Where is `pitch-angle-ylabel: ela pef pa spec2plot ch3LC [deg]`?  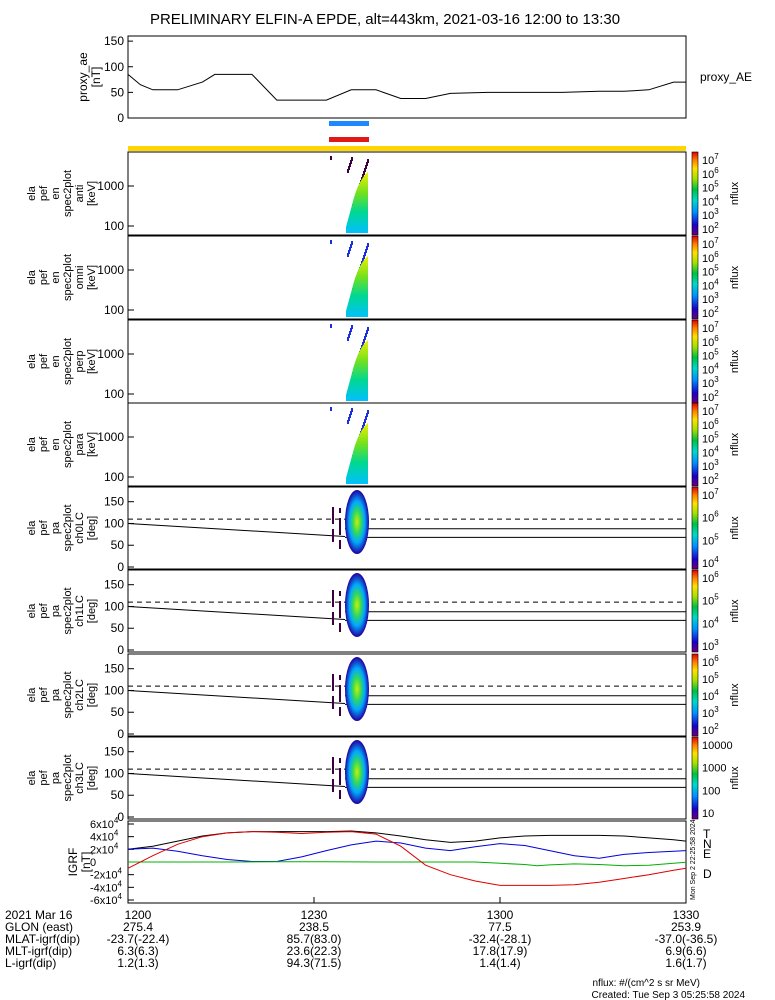
pitch-angle-ylabel: ela pef pa spec2plot ch3LC [deg] is located at coordinates (62, 777).